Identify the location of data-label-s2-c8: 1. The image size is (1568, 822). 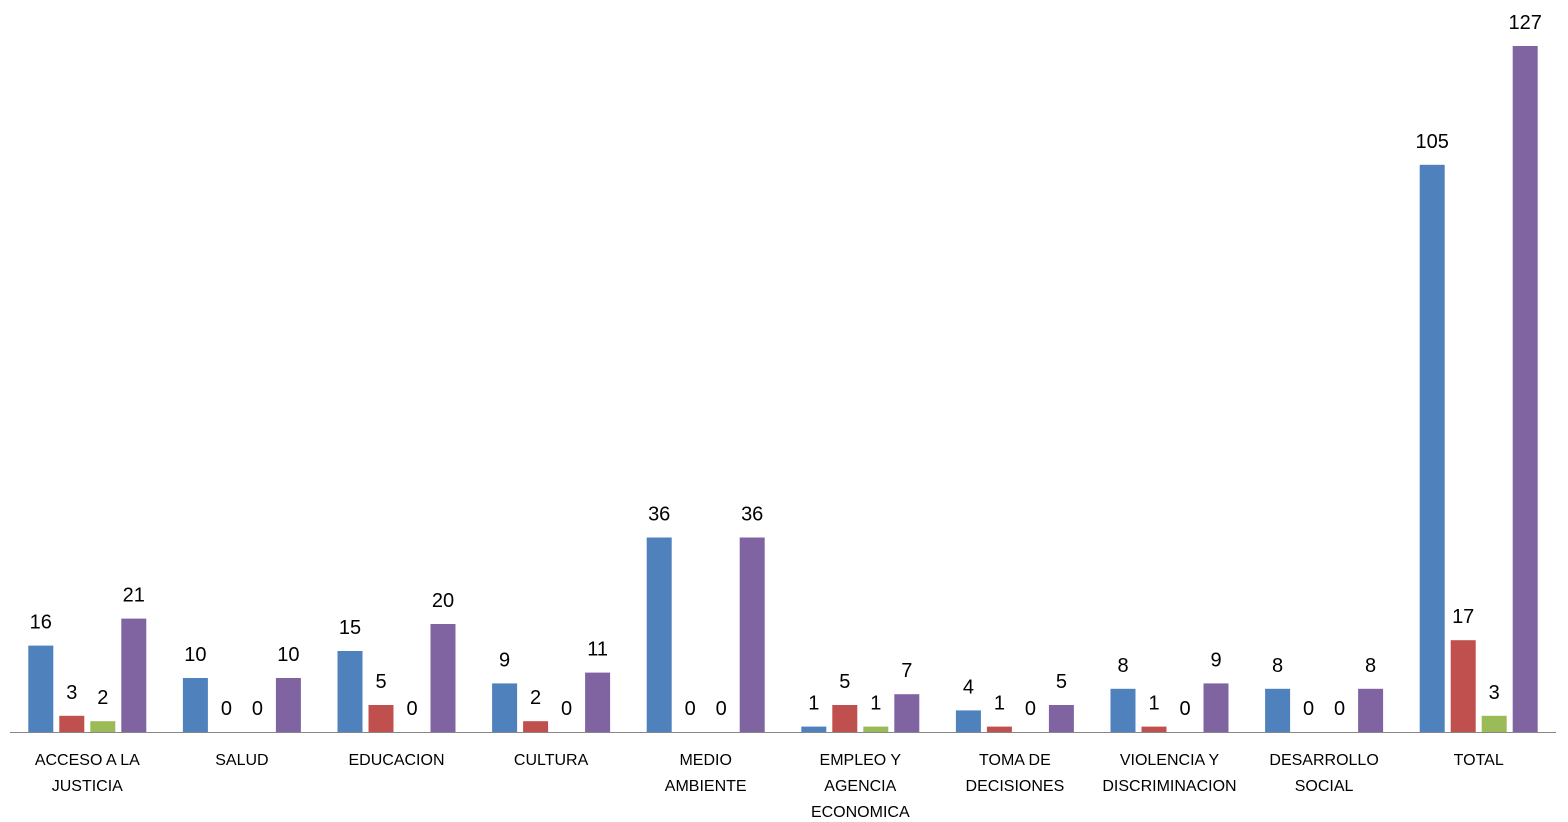
(1153, 704).